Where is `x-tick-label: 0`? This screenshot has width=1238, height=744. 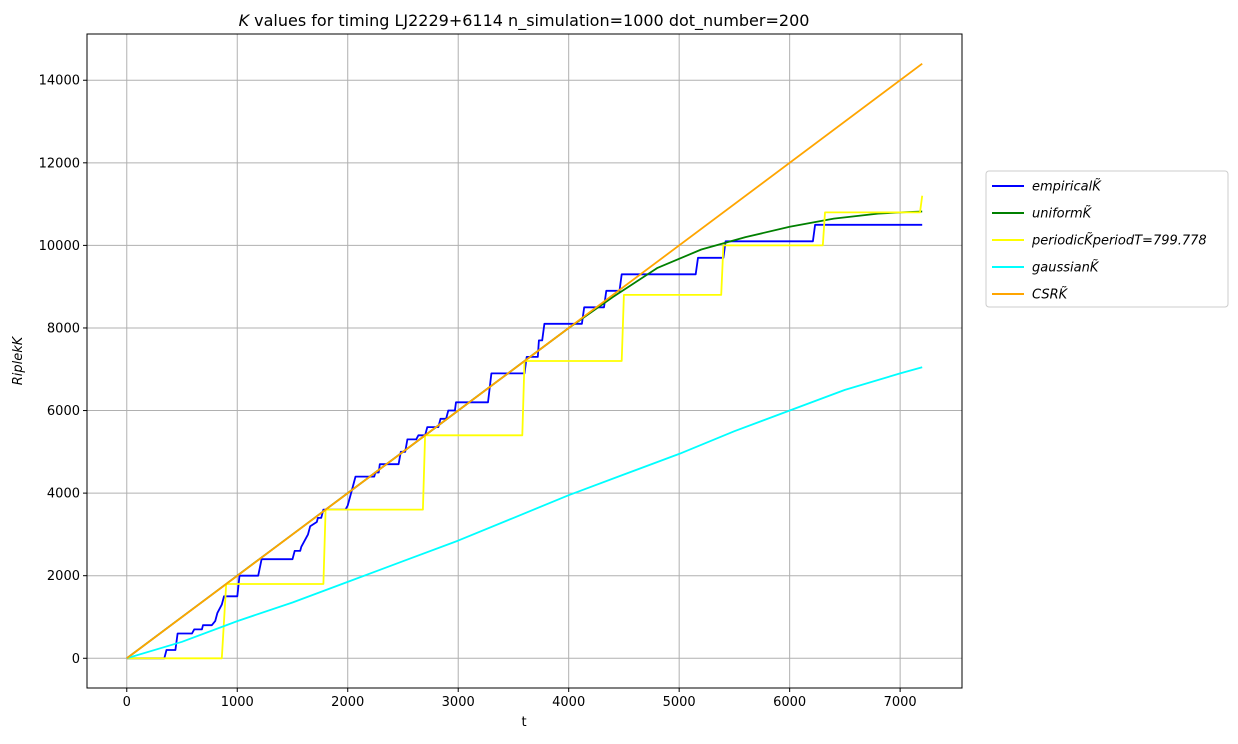
x-tick-label: 0 is located at coordinates (127, 702).